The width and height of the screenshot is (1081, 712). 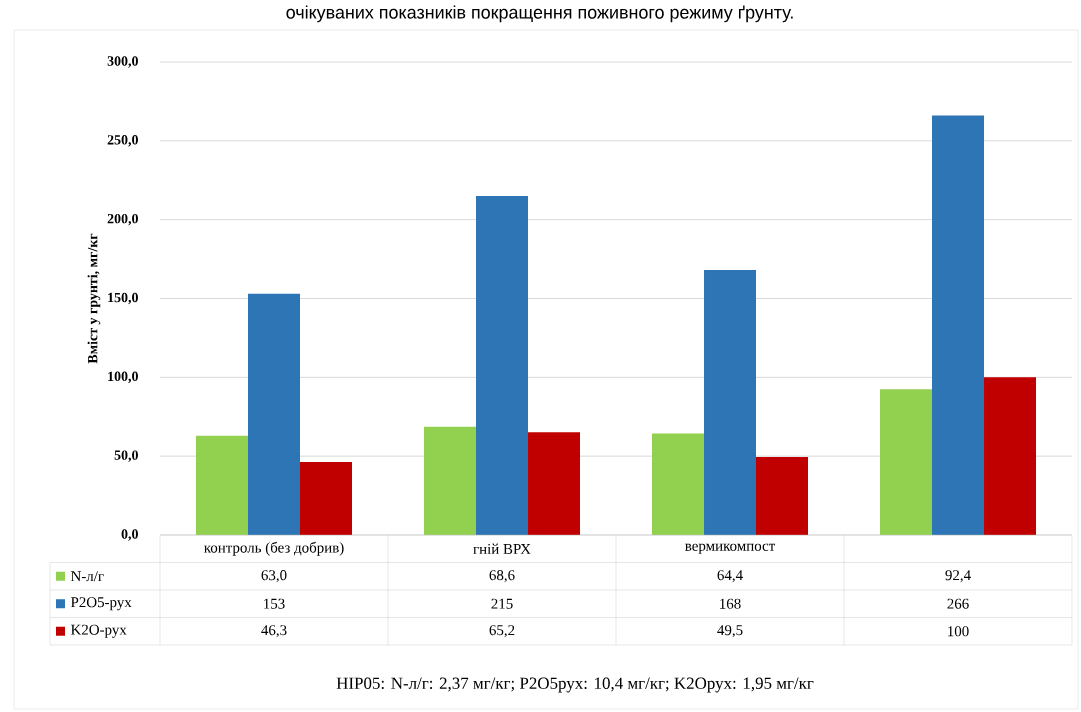 What do you see at coordinates (123, 298) in the screenshot?
I see `y-tick-label: 150,0` at bounding box center [123, 298].